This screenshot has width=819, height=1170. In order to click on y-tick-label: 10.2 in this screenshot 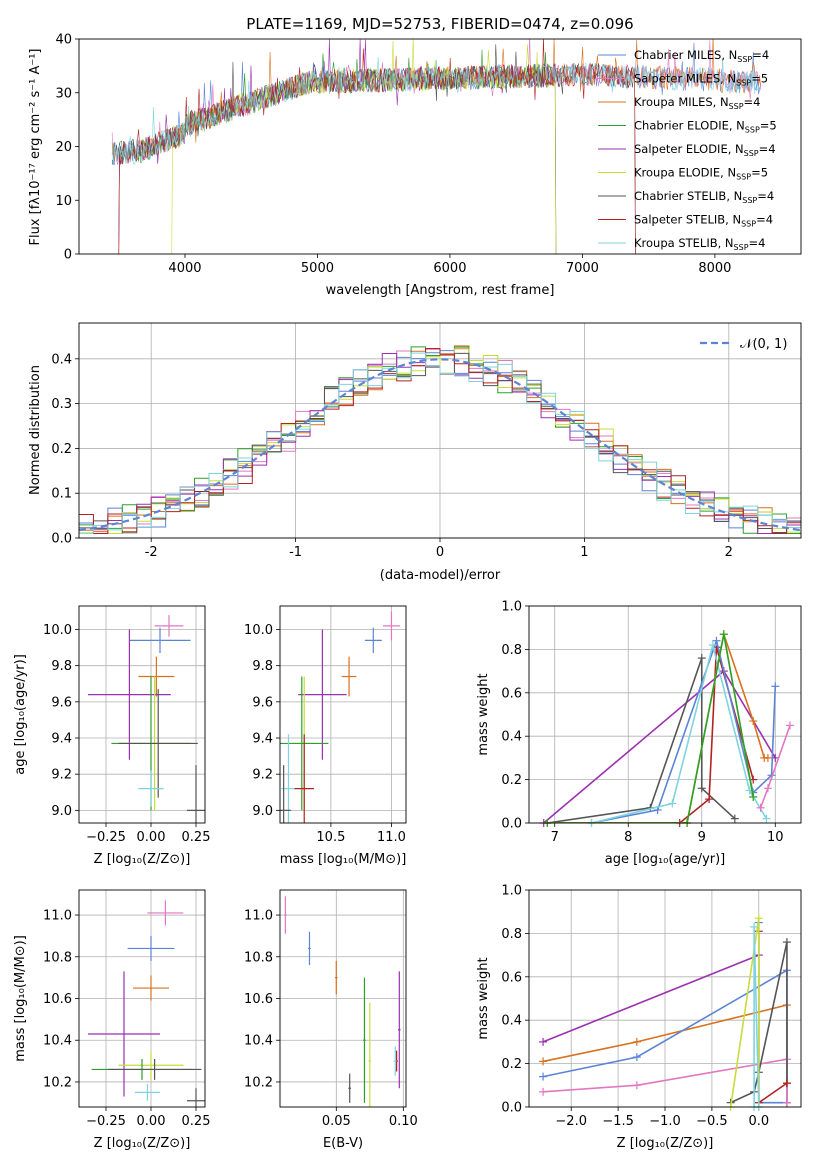, I will do `click(57, 1082)`.